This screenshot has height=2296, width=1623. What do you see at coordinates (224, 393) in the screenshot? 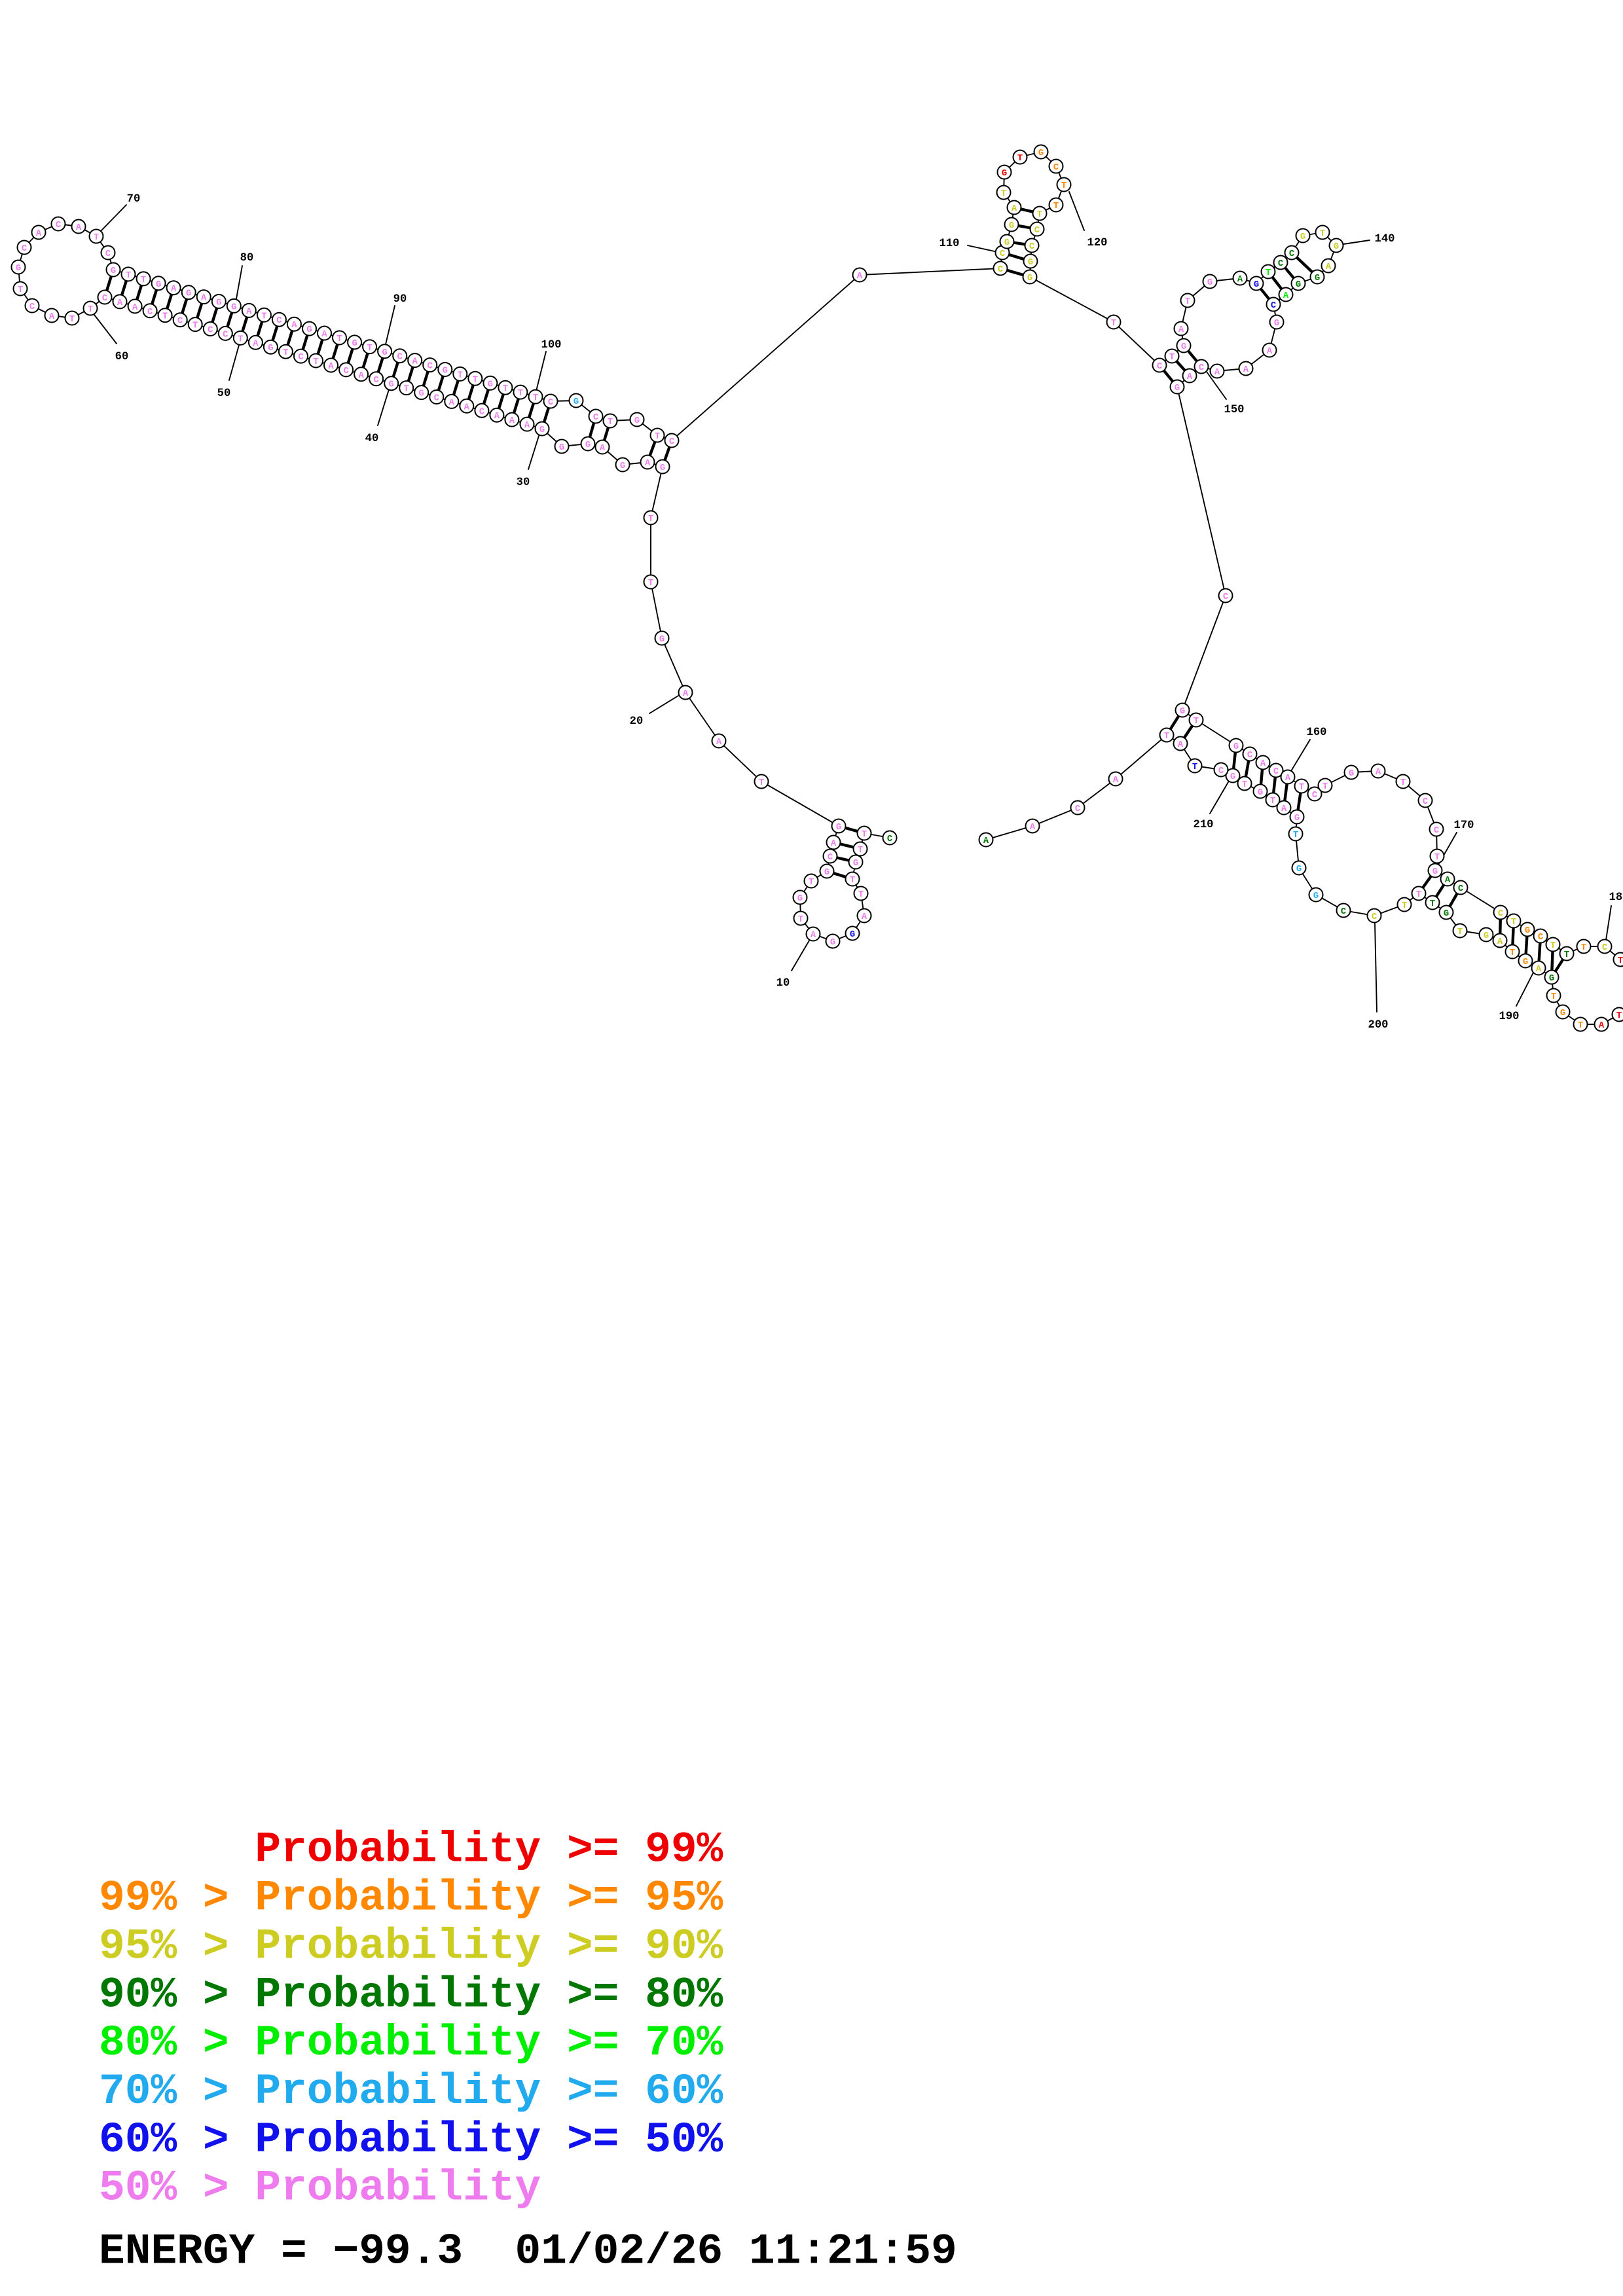
I see `svg-text: 50` at bounding box center [224, 393].